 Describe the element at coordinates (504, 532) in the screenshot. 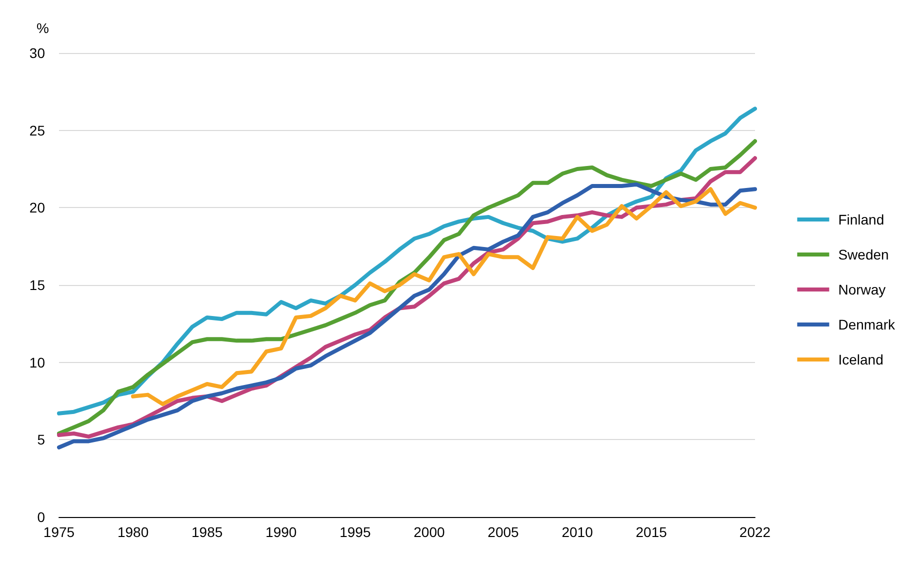

I see `x-tick-label: 2005` at that location.